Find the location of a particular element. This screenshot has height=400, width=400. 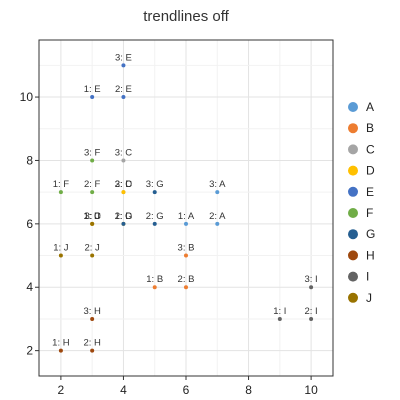

legend-label: J is located at coordinates (369, 298).